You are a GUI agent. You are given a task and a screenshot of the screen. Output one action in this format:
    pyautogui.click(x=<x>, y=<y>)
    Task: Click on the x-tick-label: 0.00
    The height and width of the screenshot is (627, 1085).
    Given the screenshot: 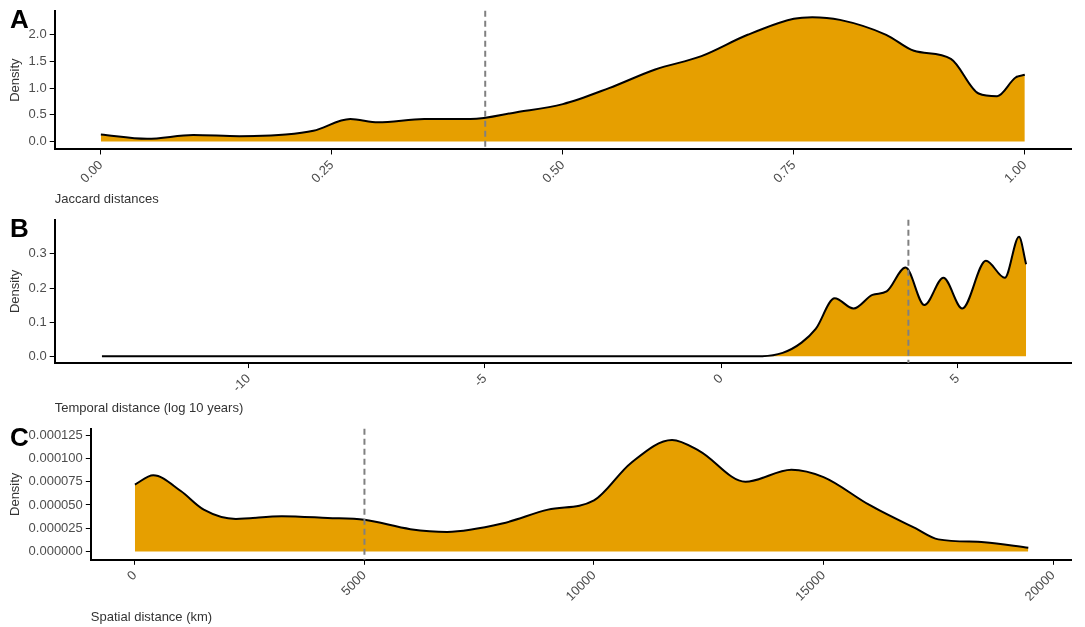 What is the action you would take?
    pyautogui.click(x=91, y=171)
    